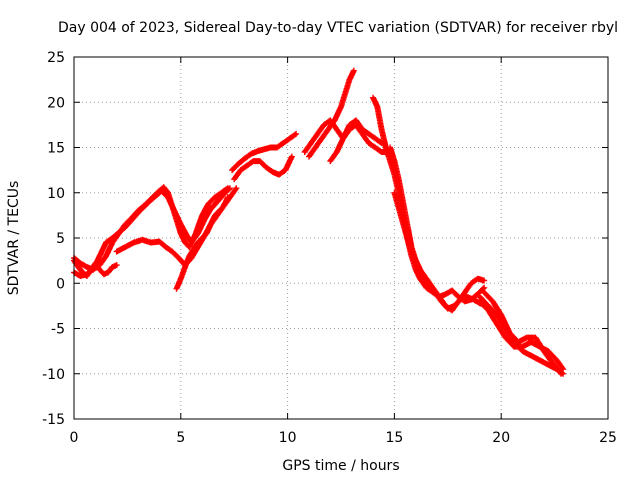 The image size is (640, 480). Describe the element at coordinates (501, 438) in the screenshot. I see `x-tick-label: 20` at that location.